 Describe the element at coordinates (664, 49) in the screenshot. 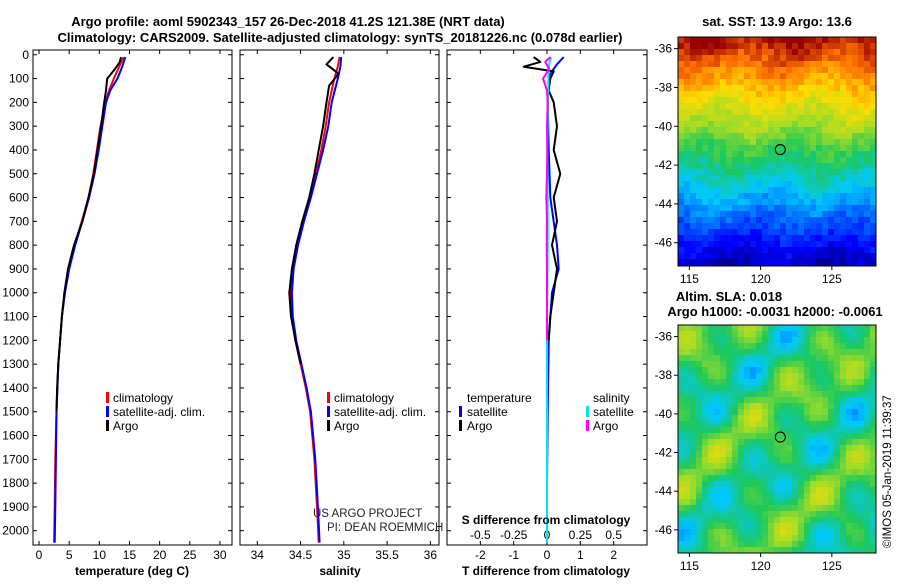

I see `lat-tick-label: -36` at that location.